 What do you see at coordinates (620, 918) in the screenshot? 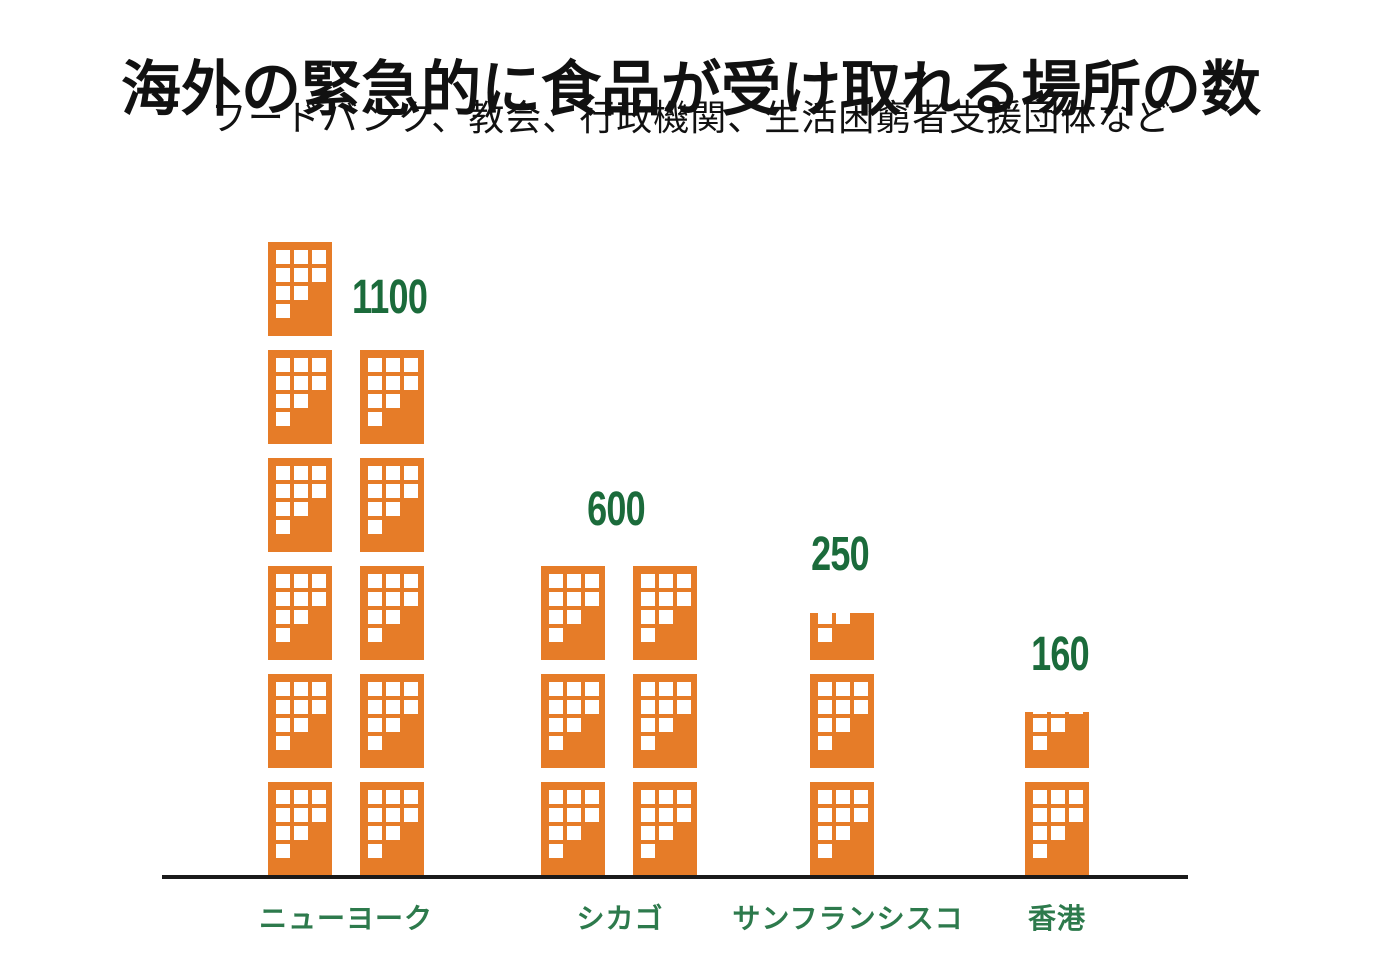
I see `axis-label-chicago: シカゴ` at bounding box center [620, 918].